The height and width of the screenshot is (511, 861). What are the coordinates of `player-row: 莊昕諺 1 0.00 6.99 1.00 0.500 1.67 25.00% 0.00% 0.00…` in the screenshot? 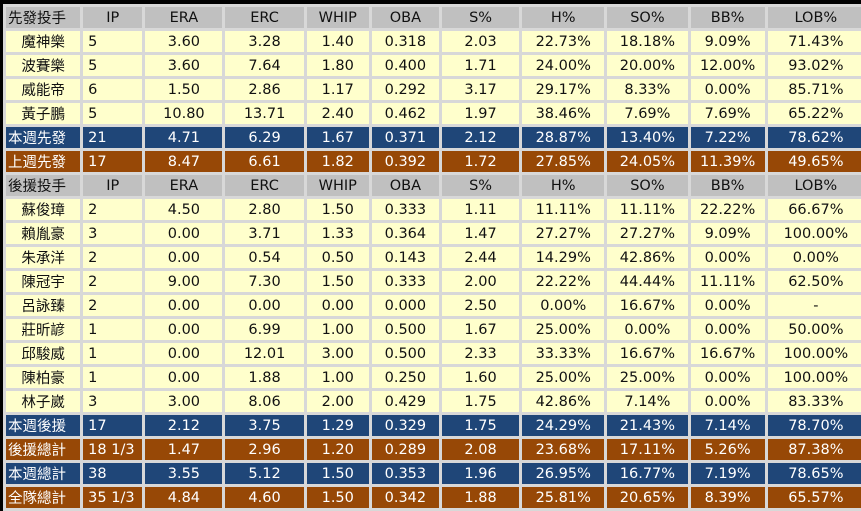 It's located at (433, 329).